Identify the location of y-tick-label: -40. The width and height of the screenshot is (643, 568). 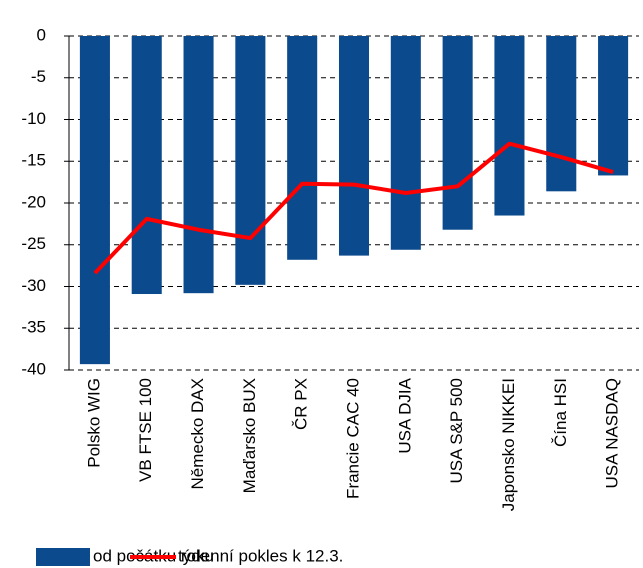
(33, 368).